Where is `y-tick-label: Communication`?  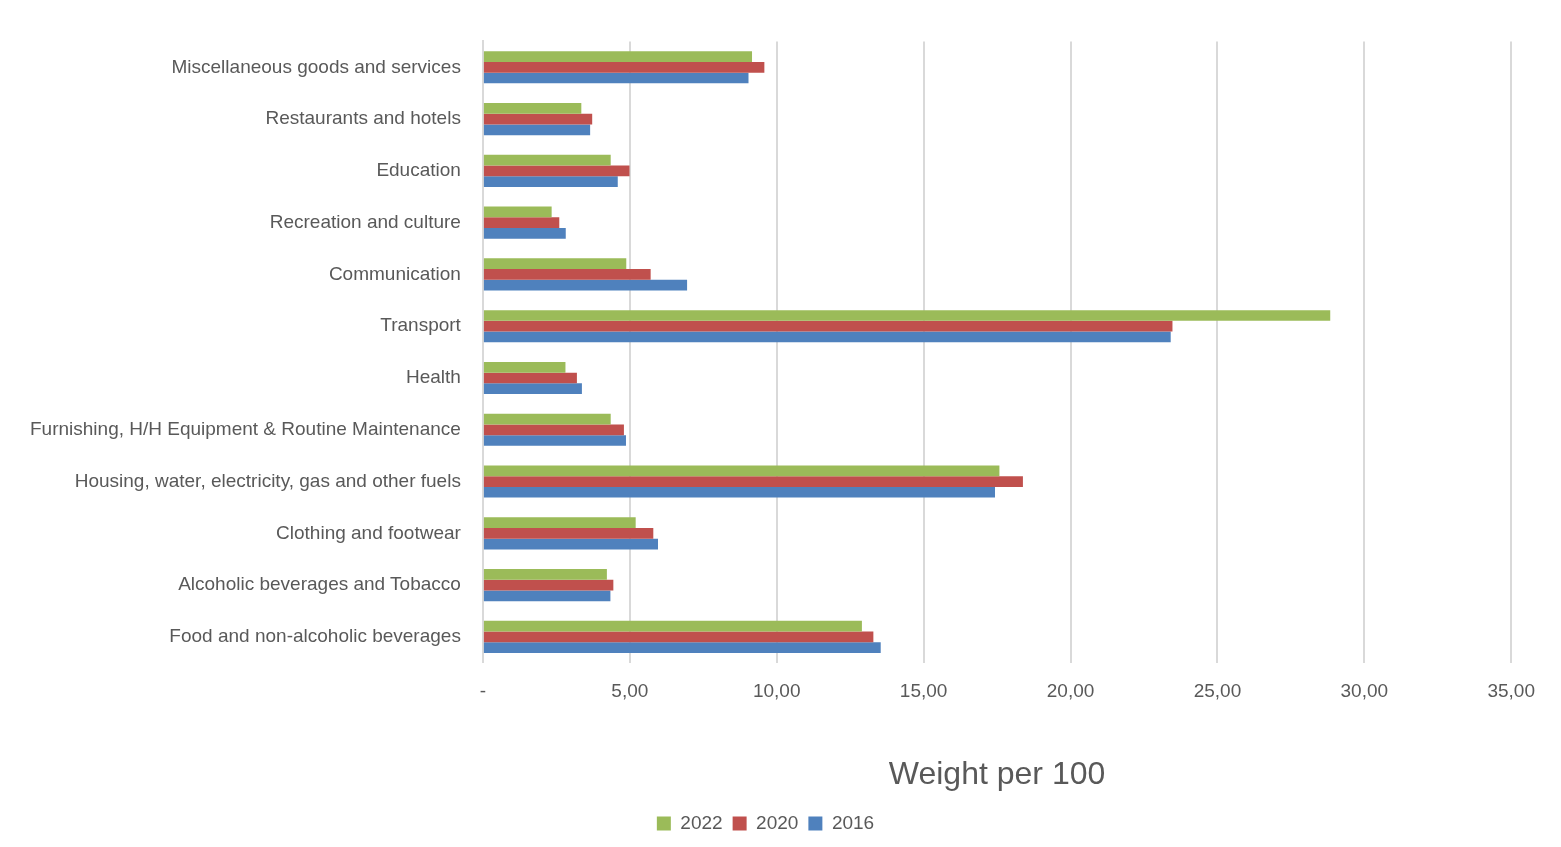 y-tick-label: Communication is located at coordinates (394, 273).